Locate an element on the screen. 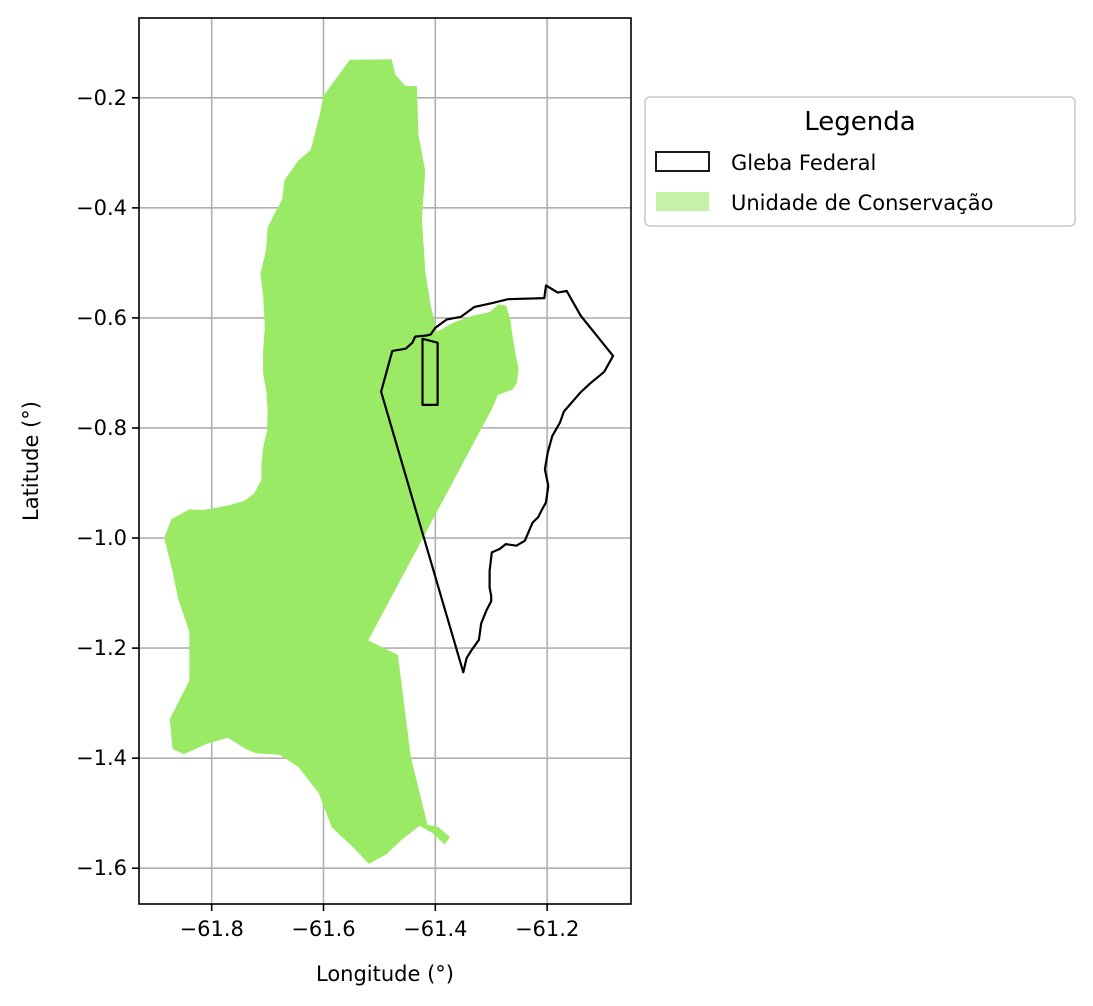  y-tick-label: −0.8 is located at coordinates (101, 428).